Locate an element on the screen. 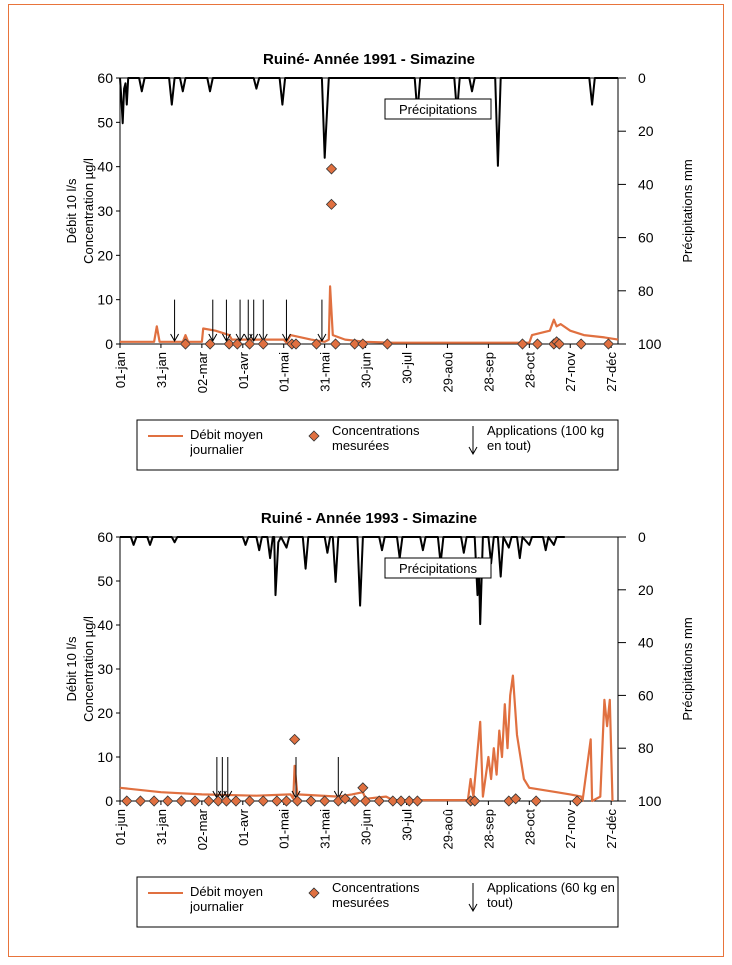 This screenshot has height=965, width=732. precipitation-line is located at coordinates (368, 122).